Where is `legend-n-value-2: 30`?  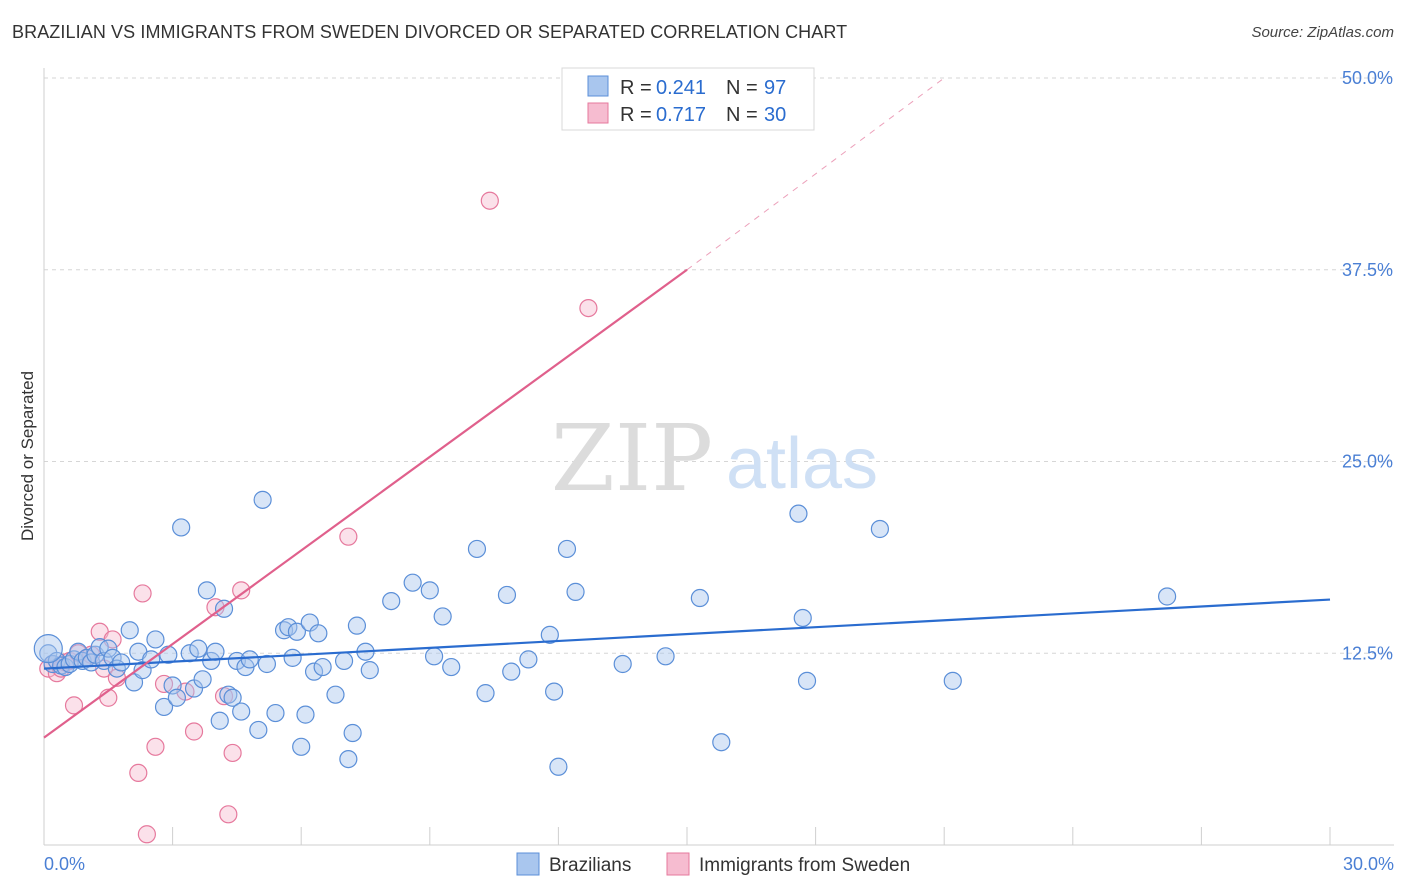 legend-n-value-2: 30 is located at coordinates (775, 115).